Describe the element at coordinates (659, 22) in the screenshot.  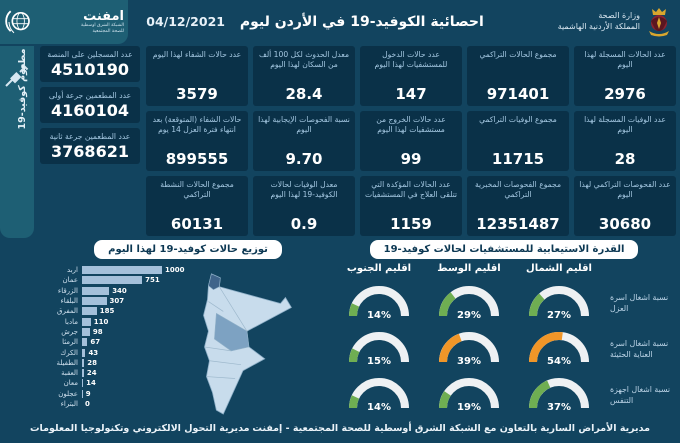
I see `jordan-coat-of-arms-logo` at that location.